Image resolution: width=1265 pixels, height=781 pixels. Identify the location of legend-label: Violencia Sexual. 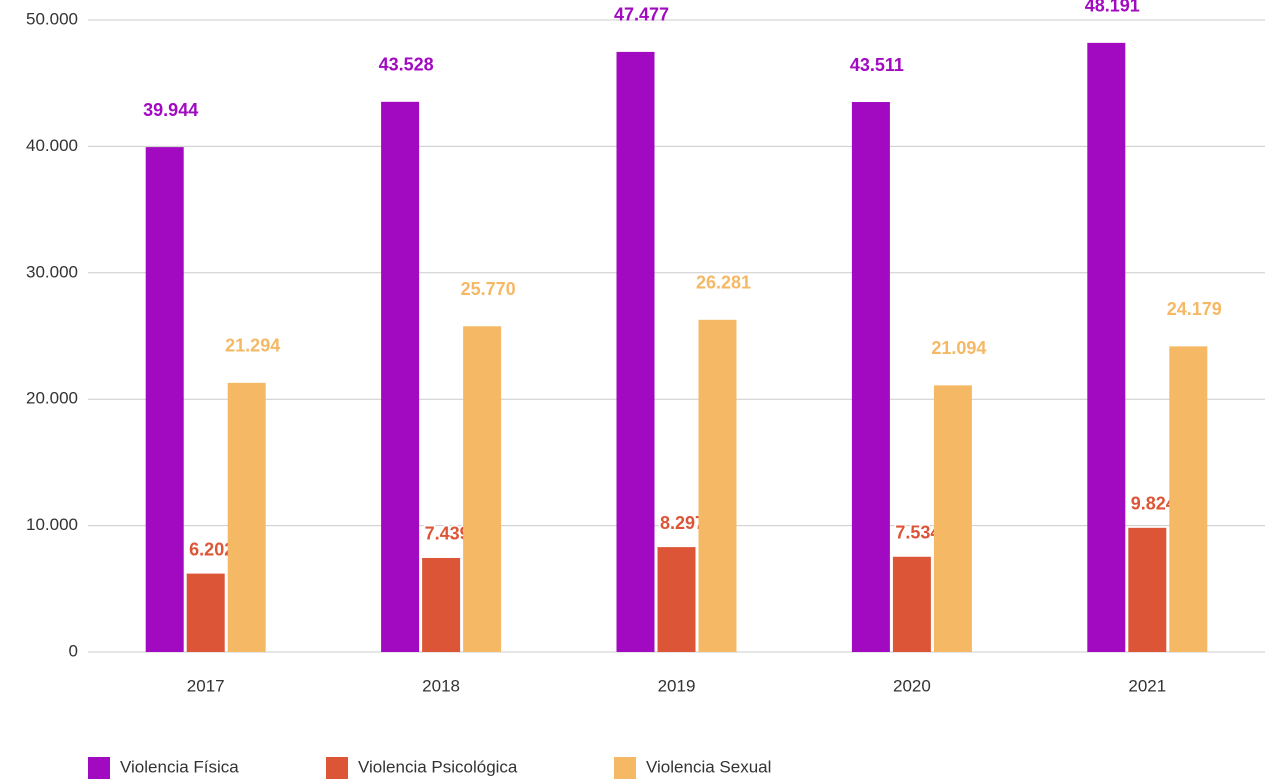
(708, 766).